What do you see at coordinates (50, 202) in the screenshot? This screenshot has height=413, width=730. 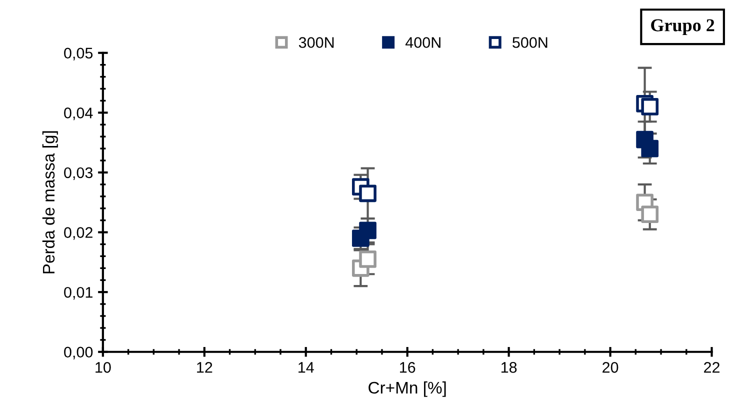 I see `y-axis-title: Perda de massa [g]` at bounding box center [50, 202].